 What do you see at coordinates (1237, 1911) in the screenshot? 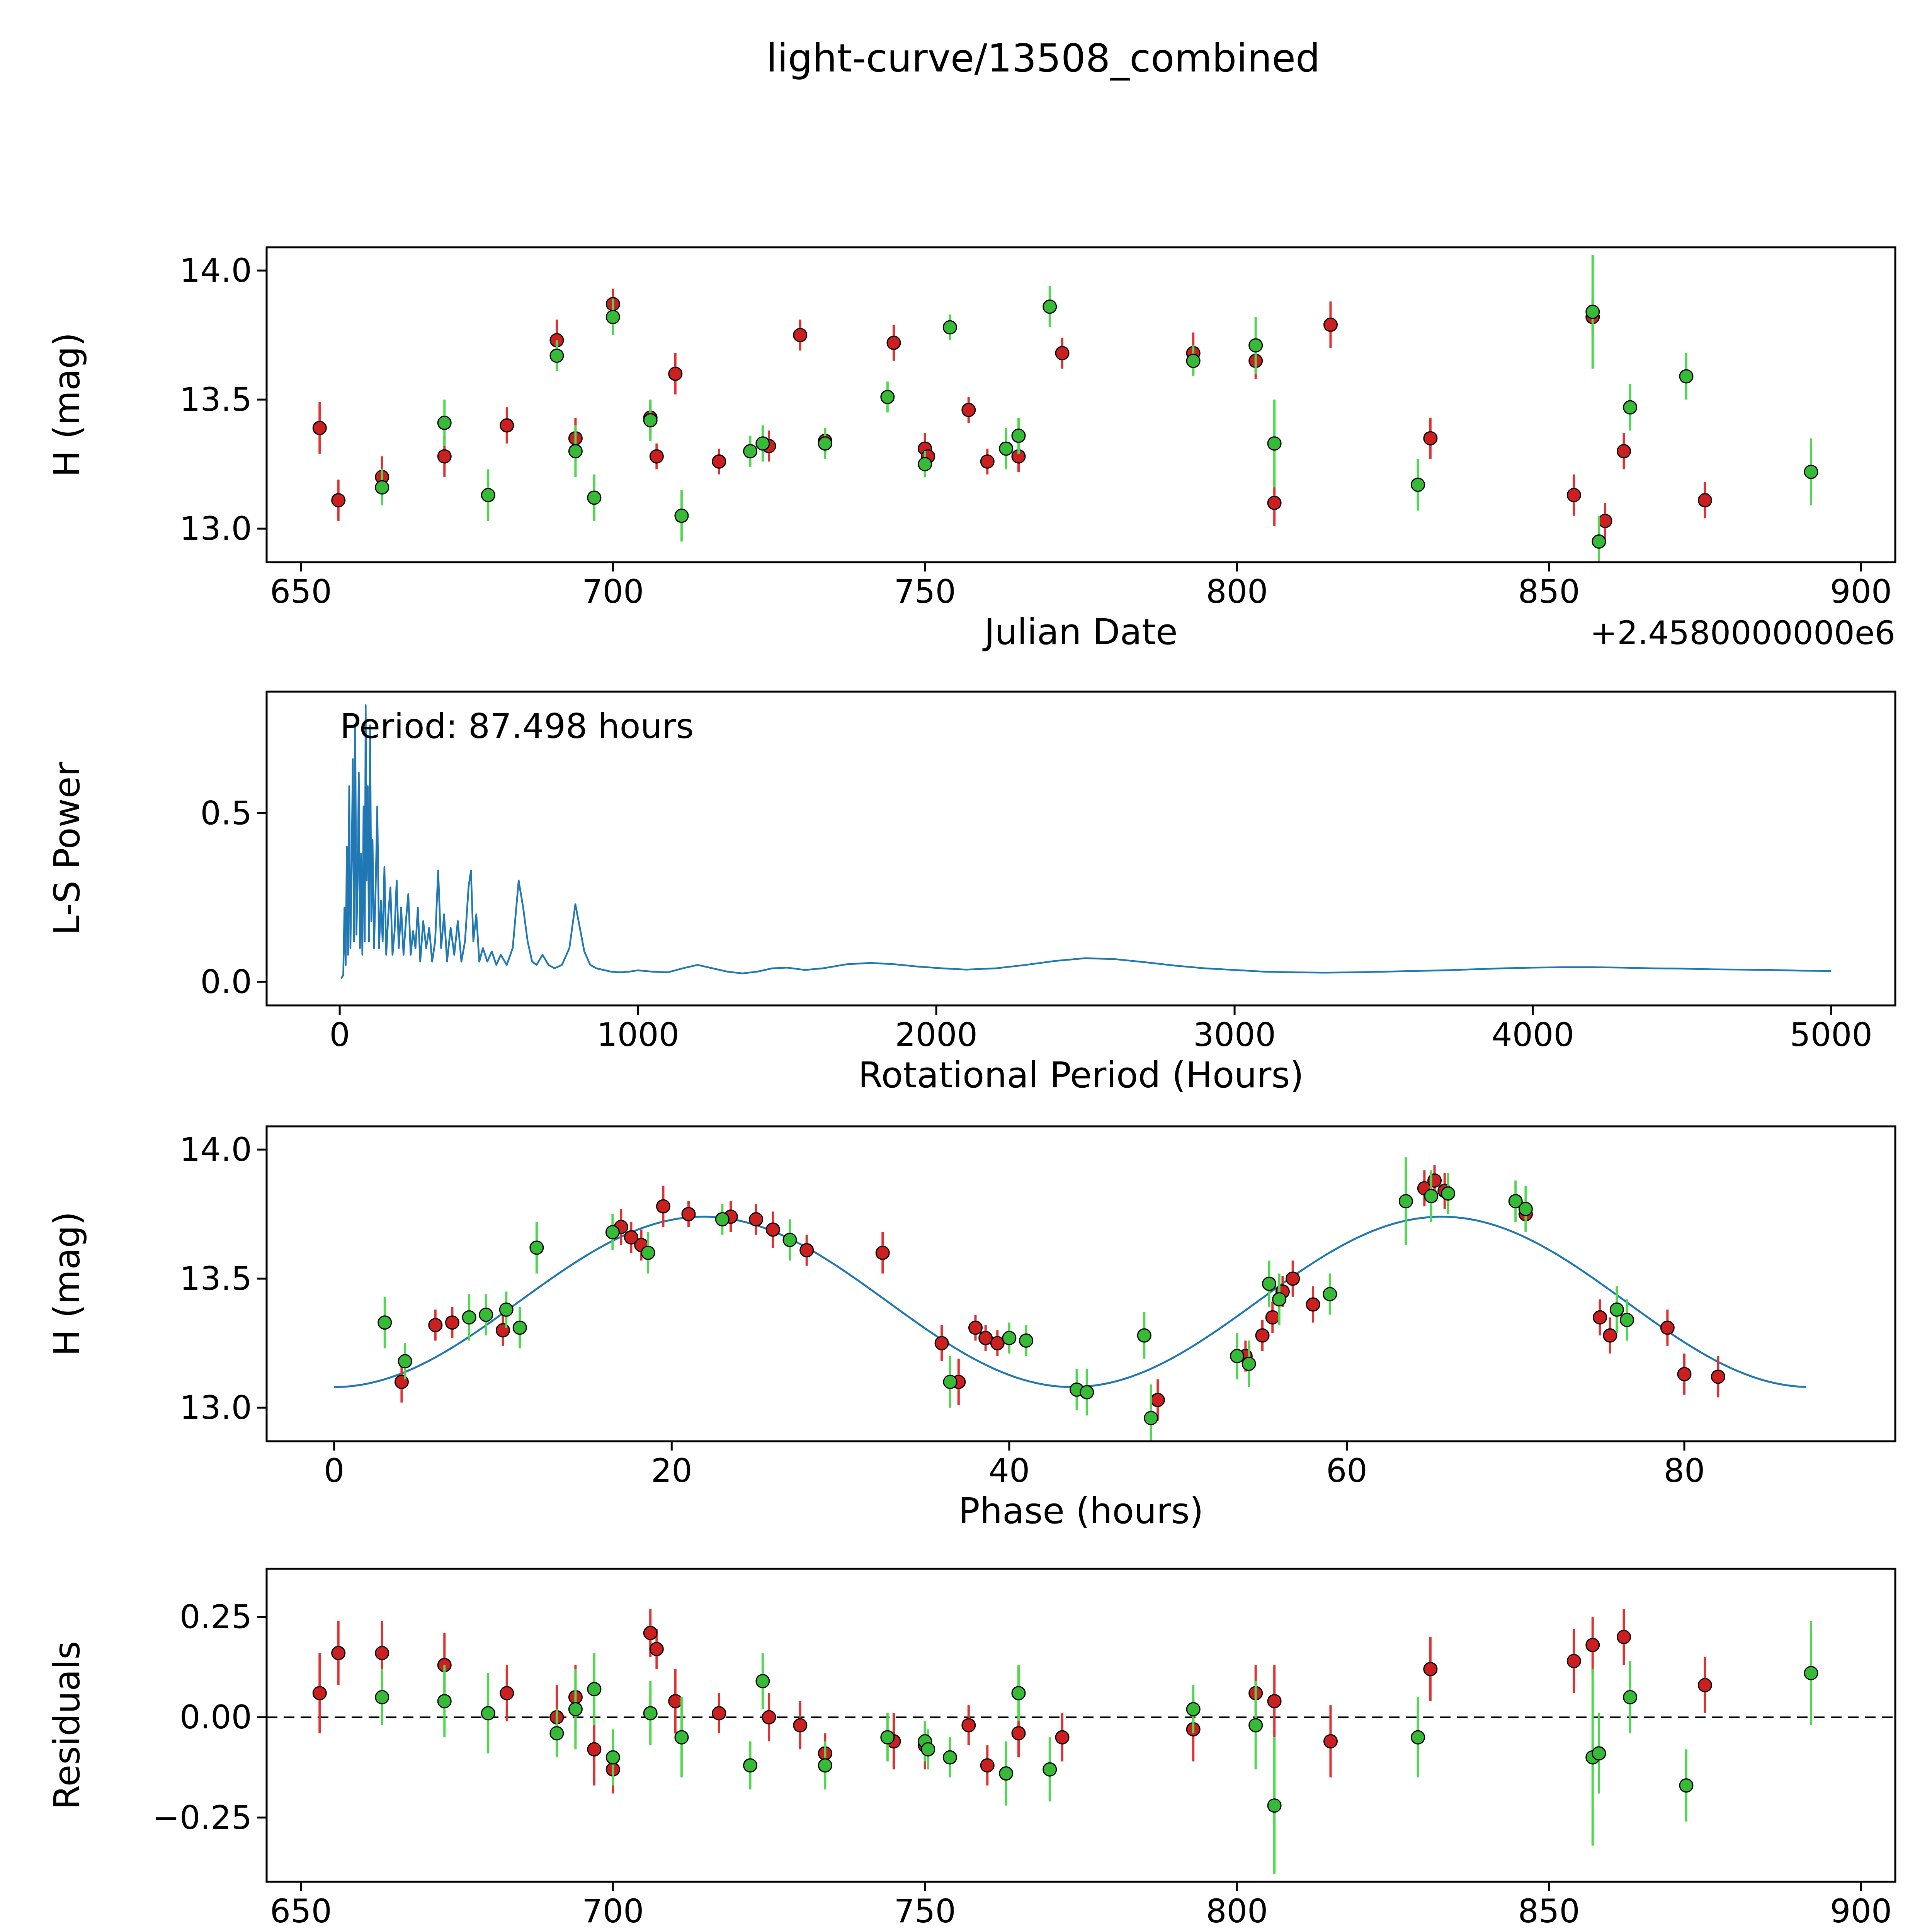
I see `x-tick-label: 800` at bounding box center [1237, 1911].